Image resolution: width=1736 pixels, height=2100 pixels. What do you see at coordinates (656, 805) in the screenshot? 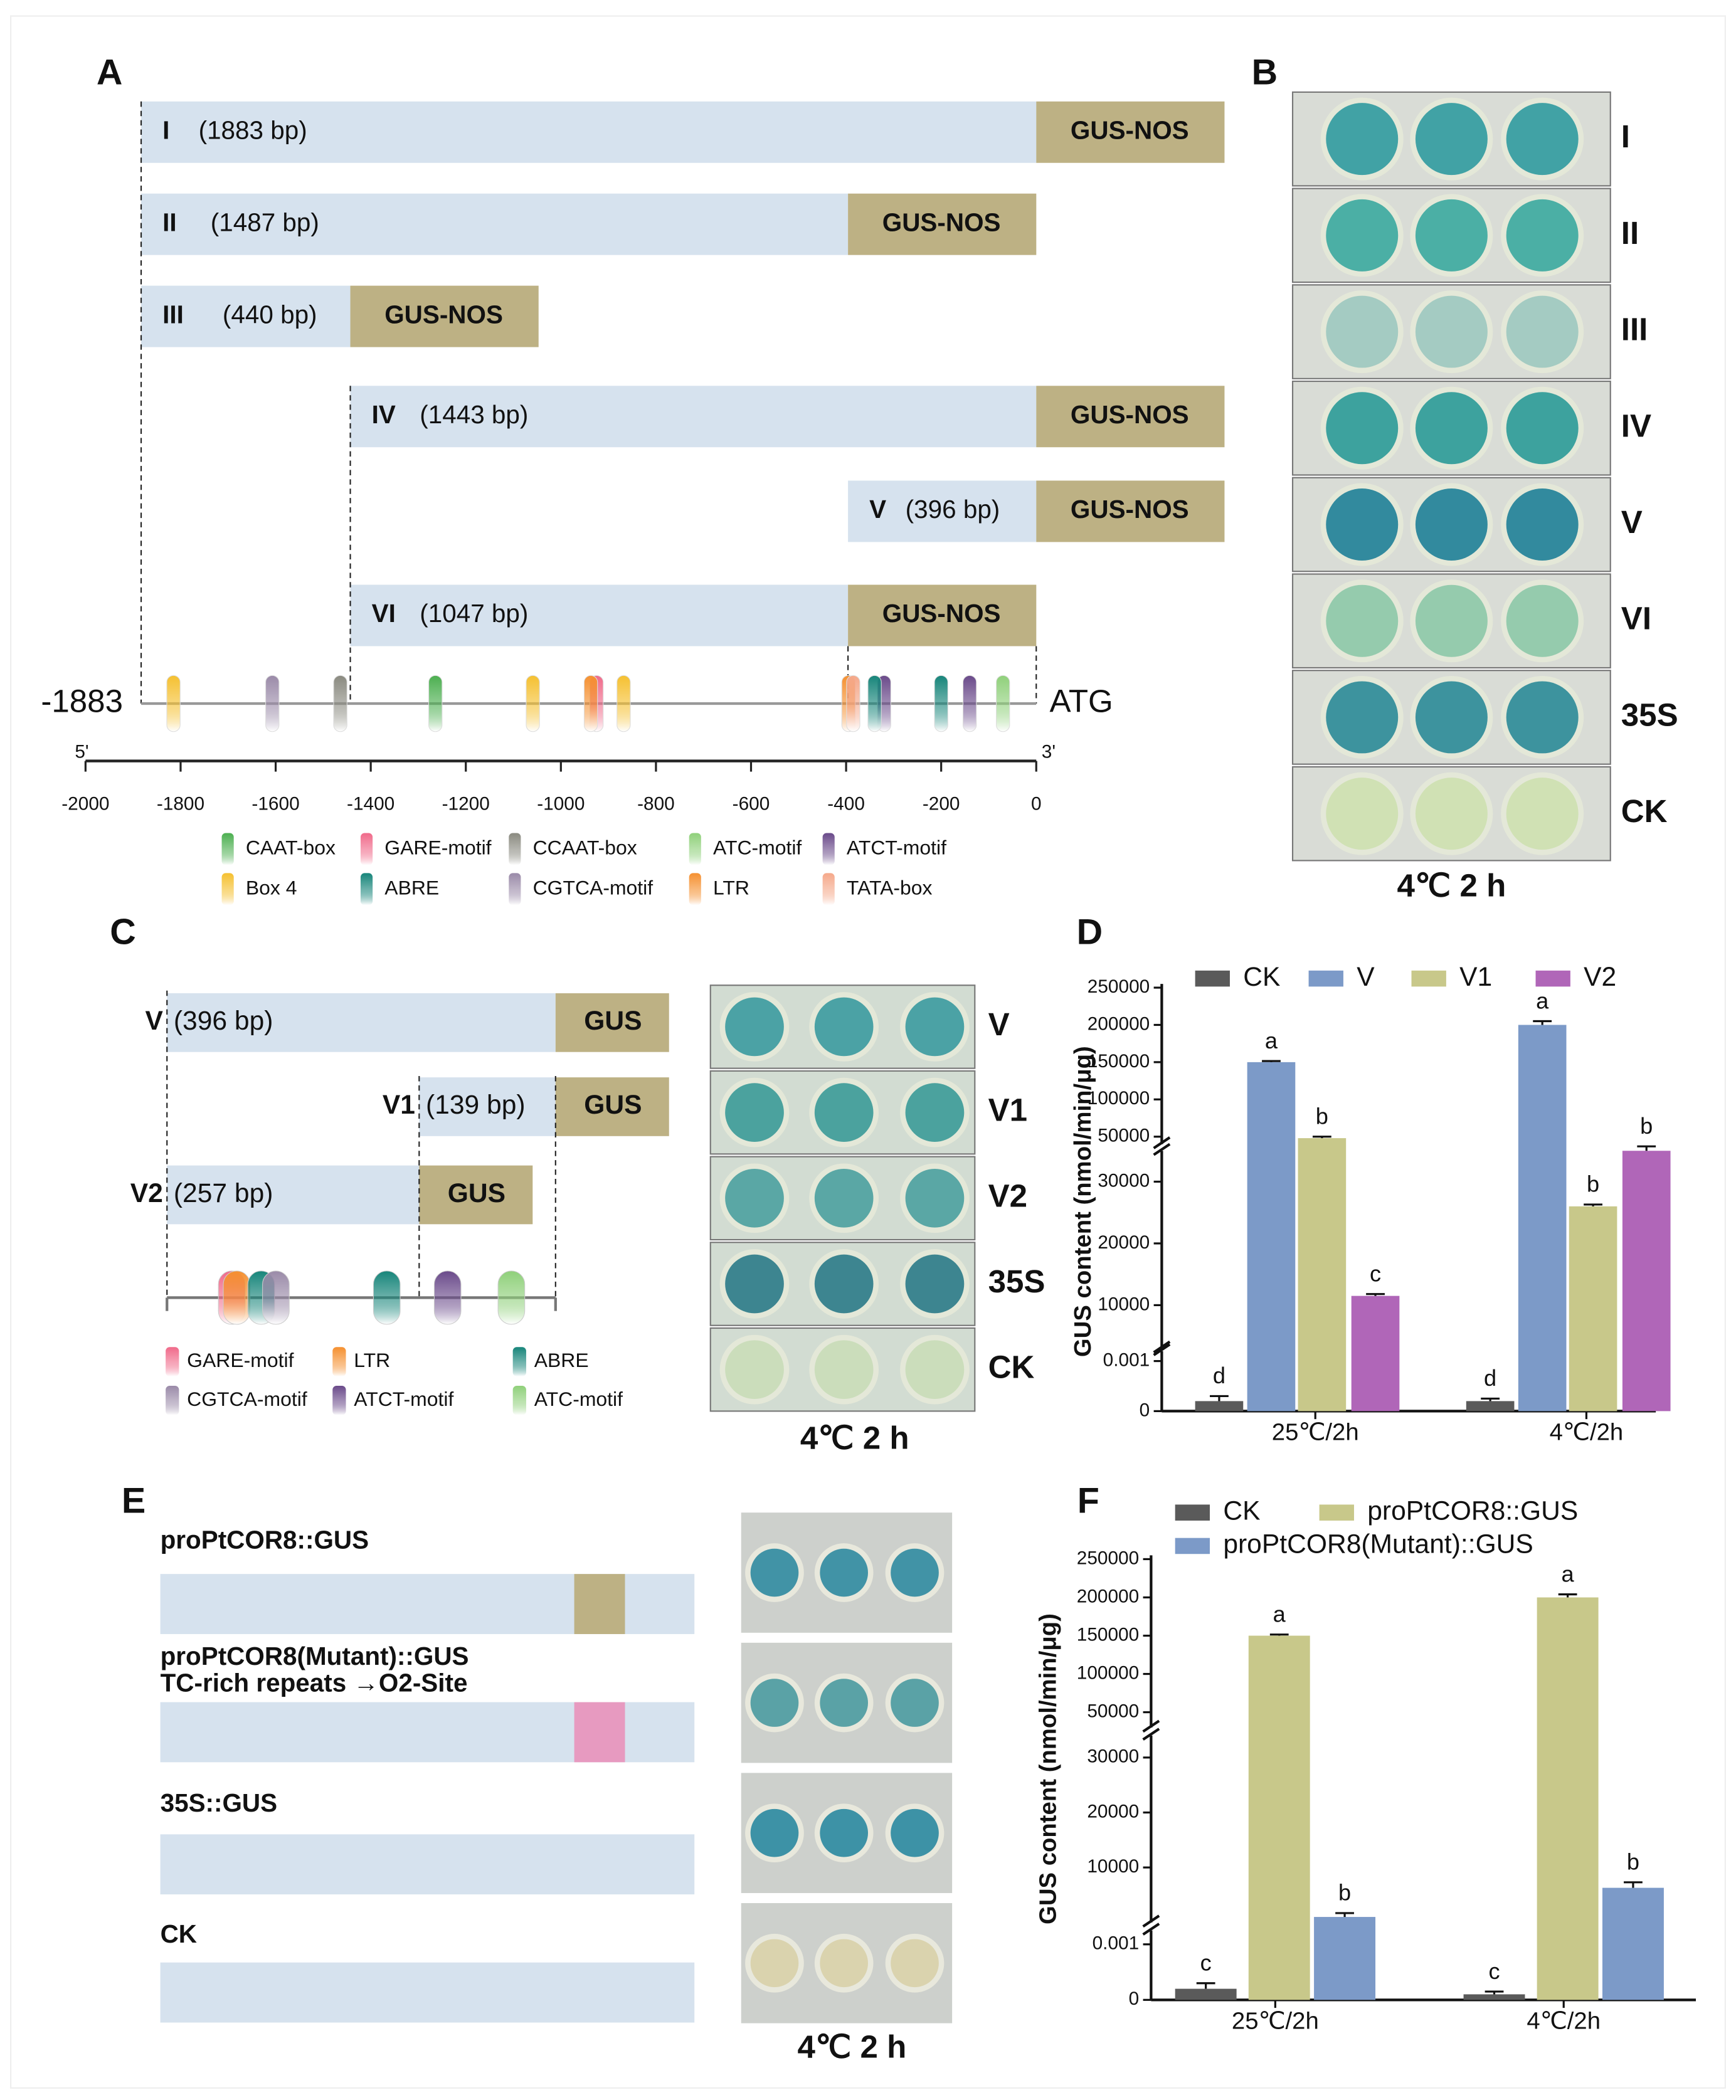
I see `x-tick-label: -800` at bounding box center [656, 805].